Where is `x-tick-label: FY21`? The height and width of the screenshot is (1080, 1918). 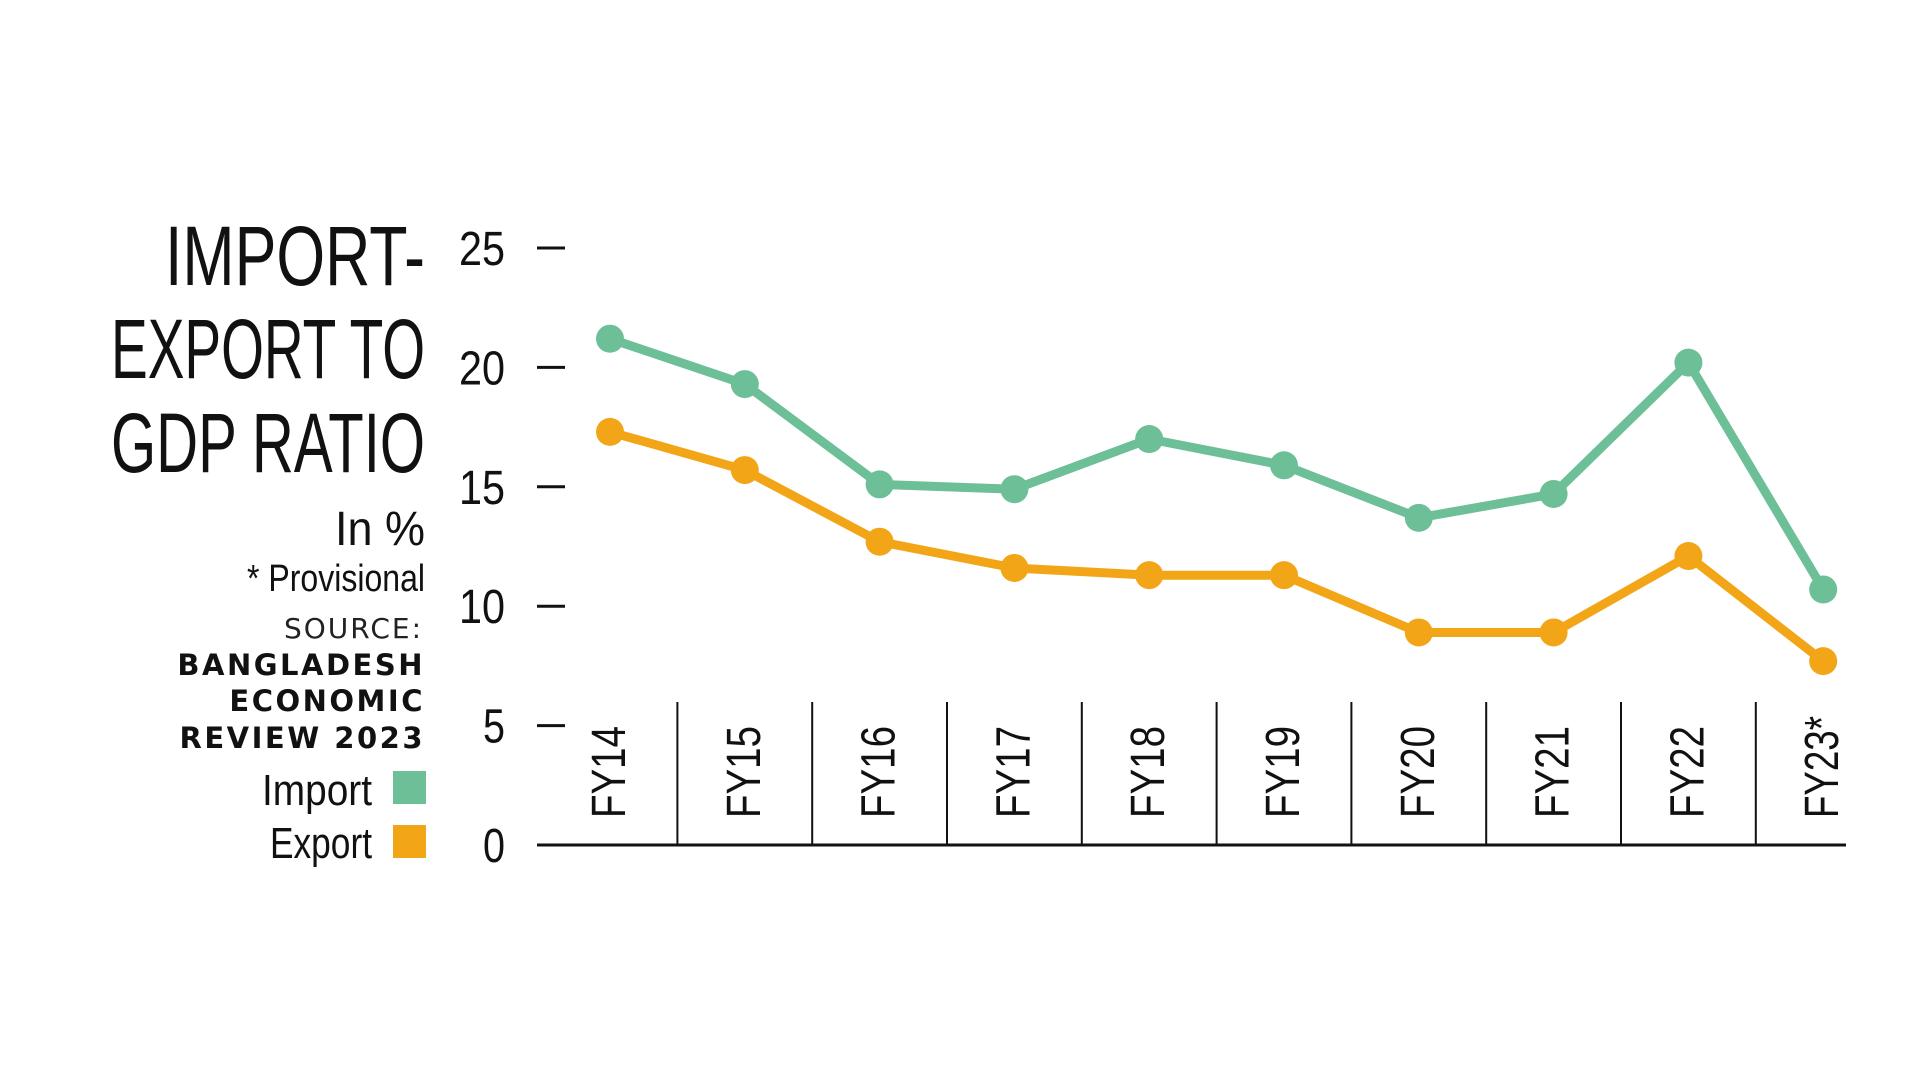 x-tick-label: FY21 is located at coordinates (1553, 772).